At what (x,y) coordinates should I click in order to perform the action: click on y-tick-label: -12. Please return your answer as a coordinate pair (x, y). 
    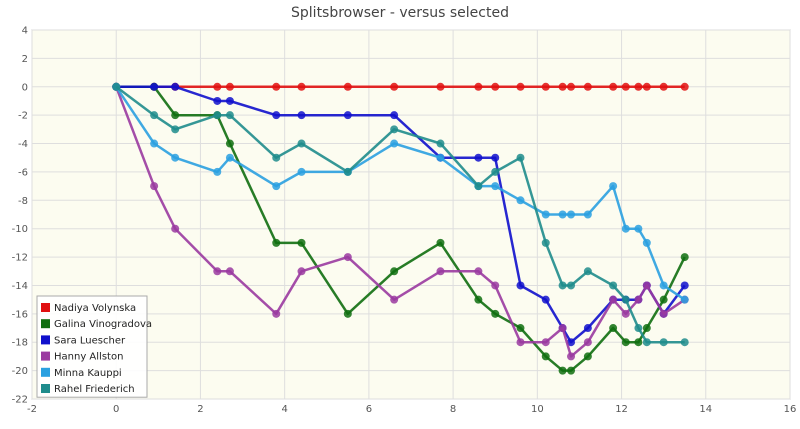
    Looking at the image, I should click on (20, 258).